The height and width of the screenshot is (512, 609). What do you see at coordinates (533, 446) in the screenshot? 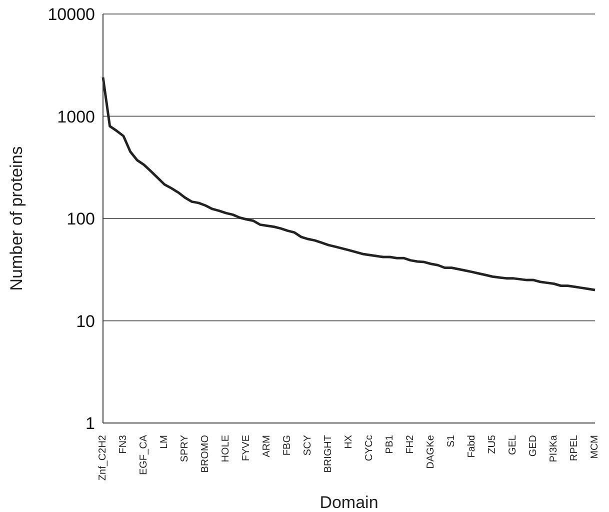
I see `x-tick-label: GED` at bounding box center [533, 446].